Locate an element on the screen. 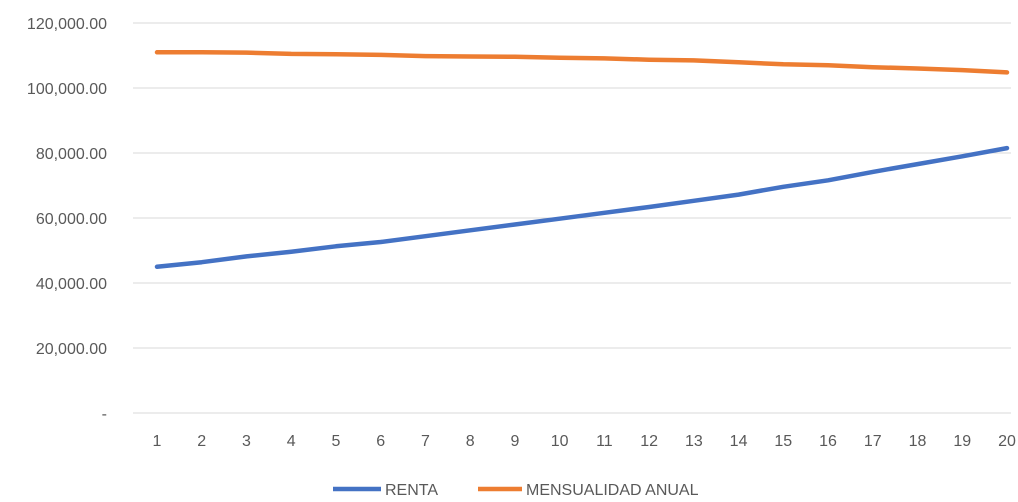  x-tick-label: 19 is located at coordinates (962, 441).